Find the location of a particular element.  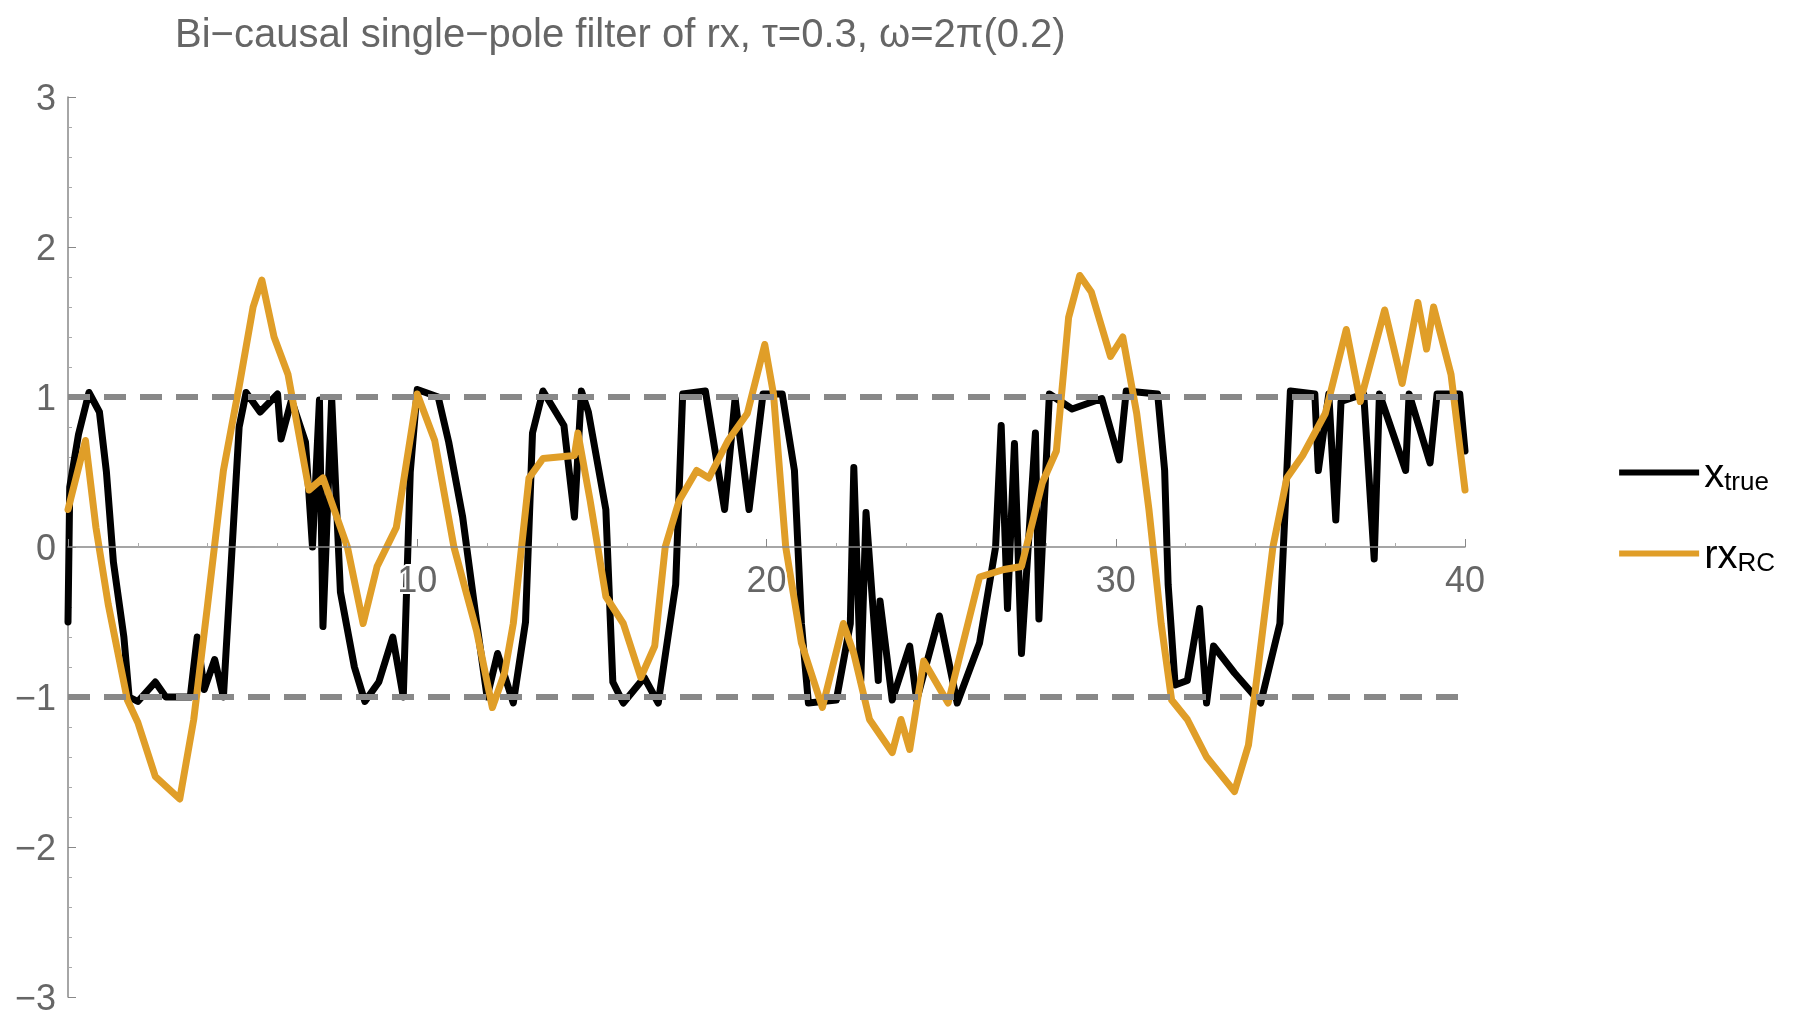

y-tick-label: 1 is located at coordinates (45, 397).